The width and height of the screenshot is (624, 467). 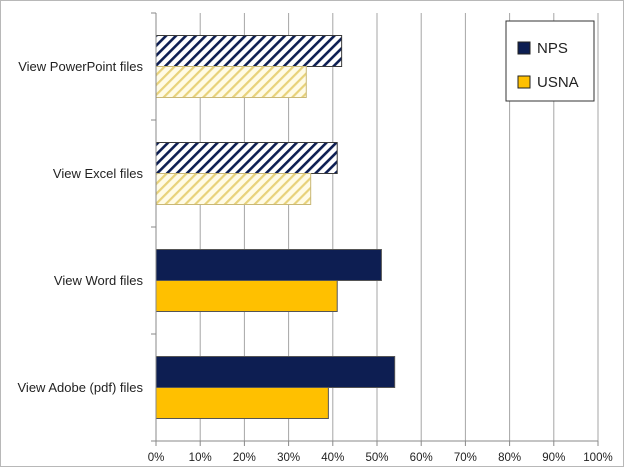 What do you see at coordinates (99, 280) in the screenshot?
I see `category-label: View Word files` at bounding box center [99, 280].